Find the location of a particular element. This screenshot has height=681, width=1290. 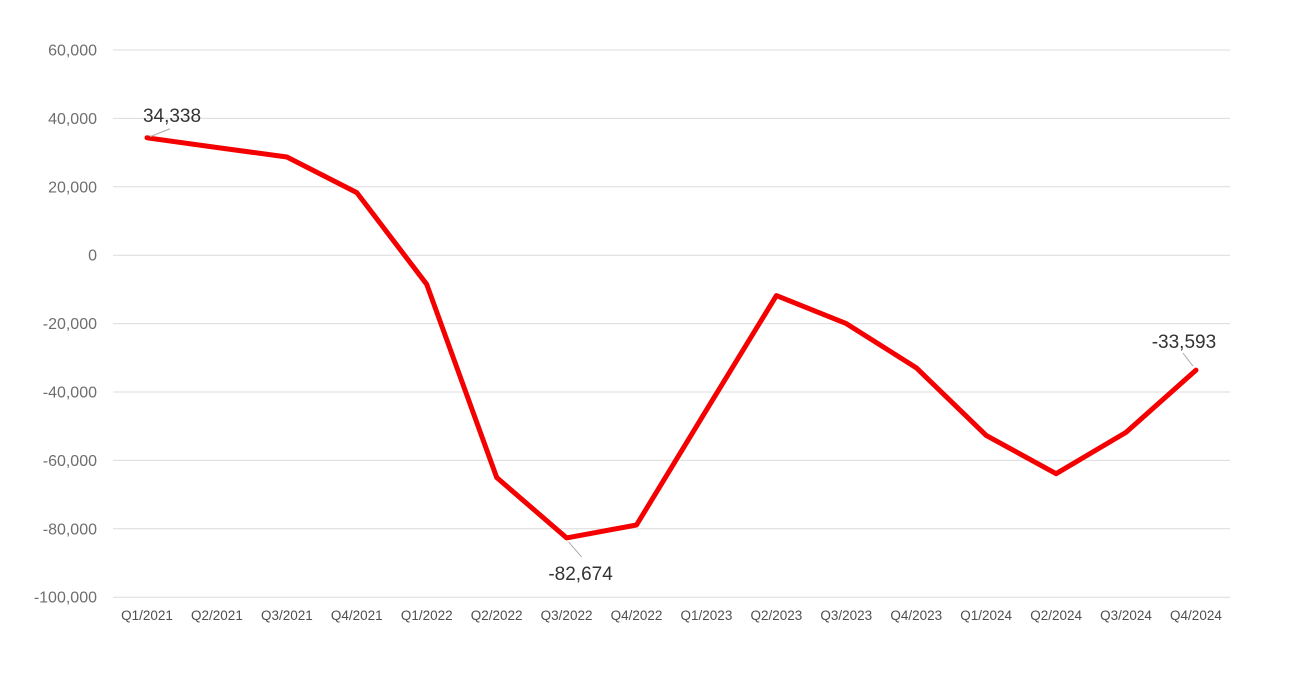

y-axis-tick-label: 60,000 is located at coordinates (72, 51).